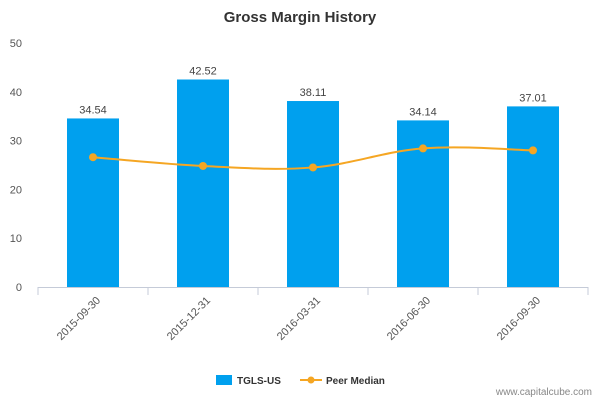 The height and width of the screenshot is (400, 600). Describe the element at coordinates (355, 381) in the screenshot. I see `legend-label-peer-median: Peer Median` at that location.